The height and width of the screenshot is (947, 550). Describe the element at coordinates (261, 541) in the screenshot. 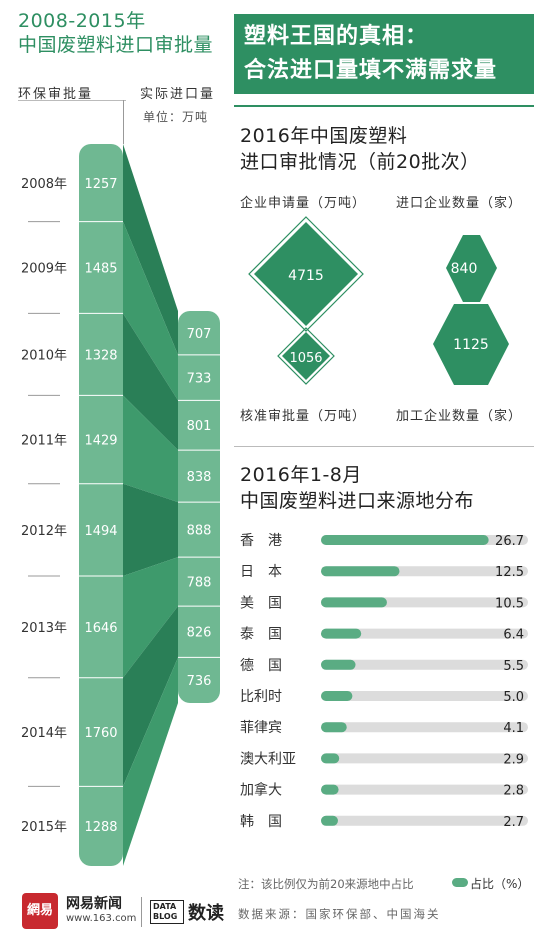

I see `source-label: 香 港` at that location.